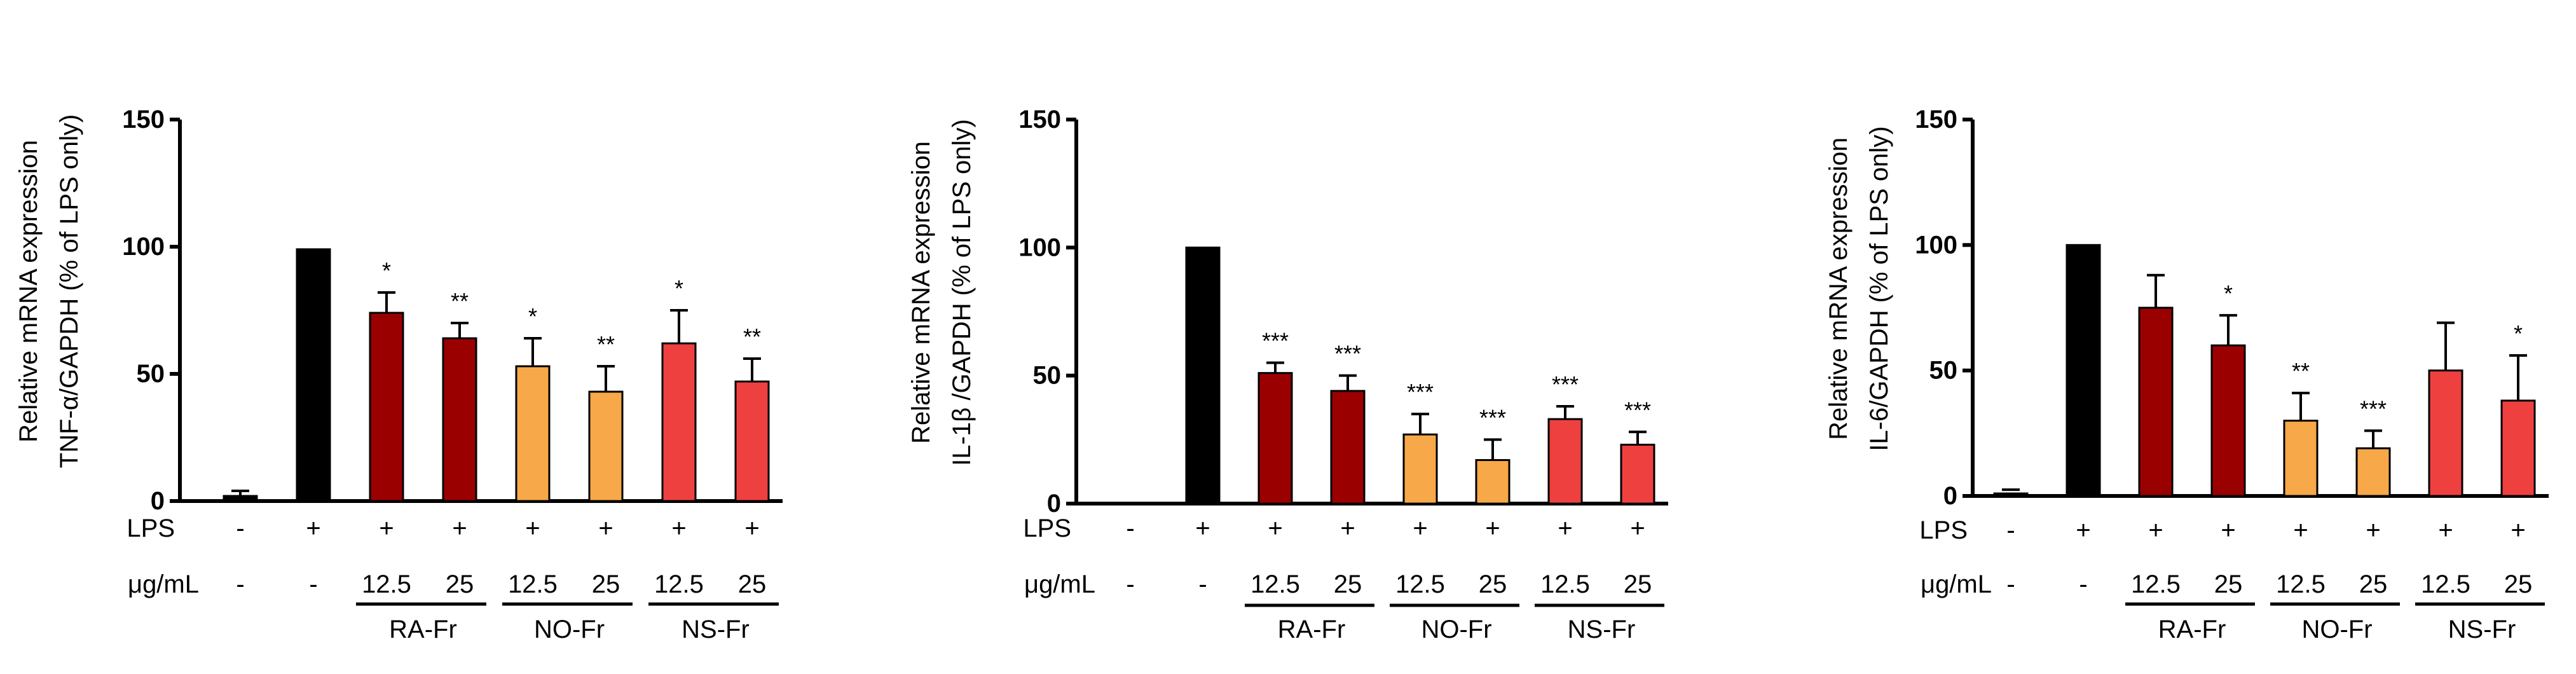 The height and width of the screenshot is (674, 2576). I want to click on y-axis-title-line2: TNF-α/GAPDH (% of LPS only), so click(69, 291).